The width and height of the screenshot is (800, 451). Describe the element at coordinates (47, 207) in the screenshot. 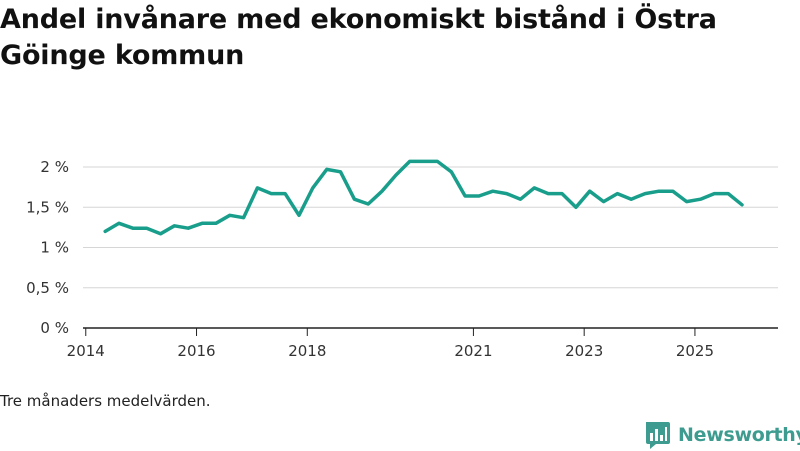

I see `y-tick-label: 1,5 %` at that location.